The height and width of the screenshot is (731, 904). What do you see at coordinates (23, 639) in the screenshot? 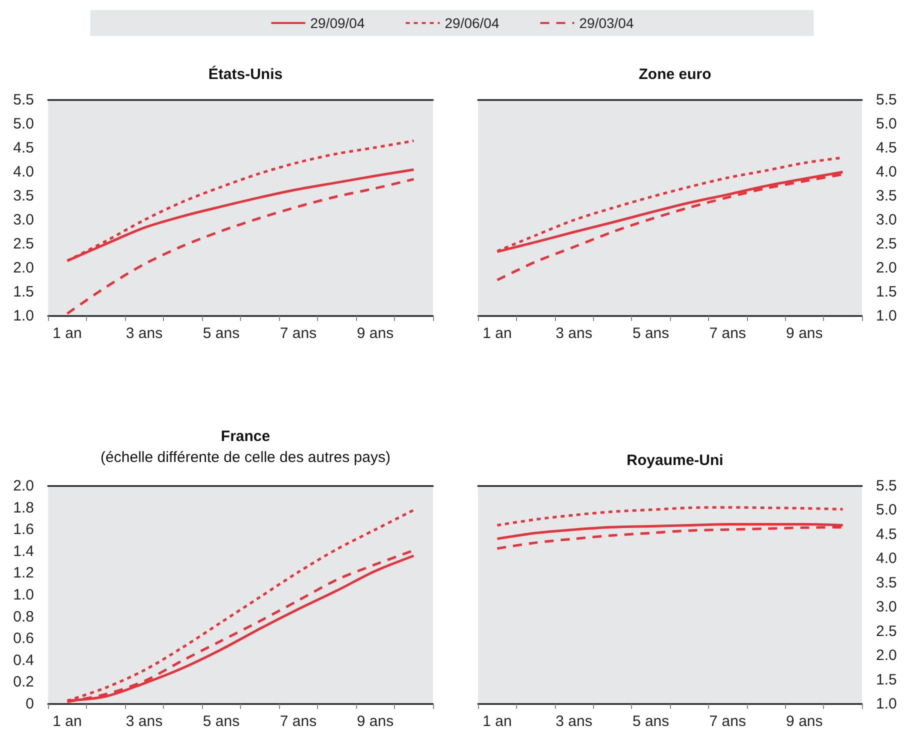
I see `y-tick-label: 0.6` at bounding box center [23, 639].